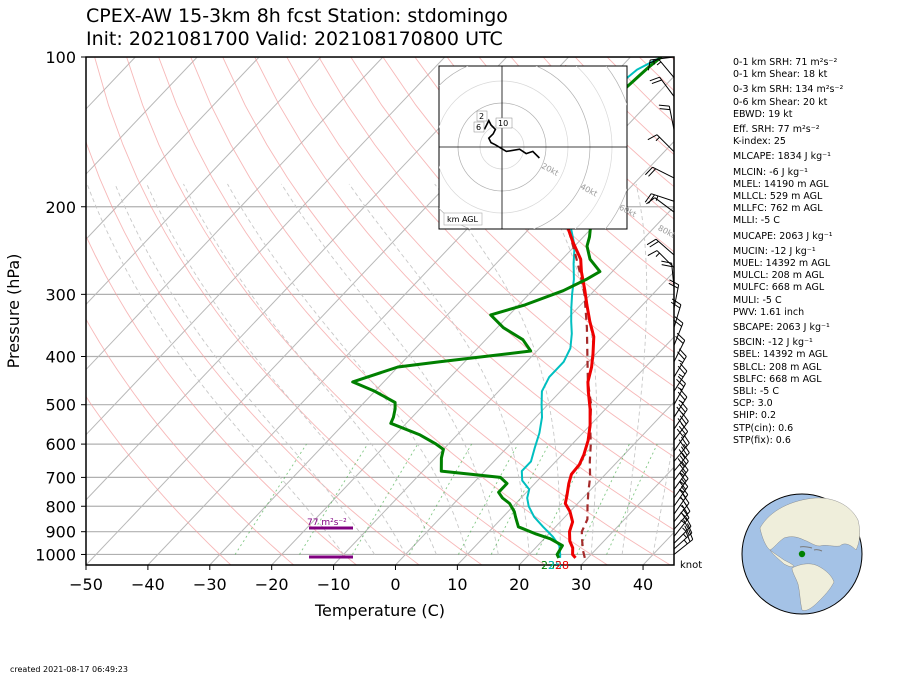 This screenshot has height=675, width=906. What do you see at coordinates (13, 311) in the screenshot?
I see `y-axis-label: Pressure (hPa)` at bounding box center [13, 311].